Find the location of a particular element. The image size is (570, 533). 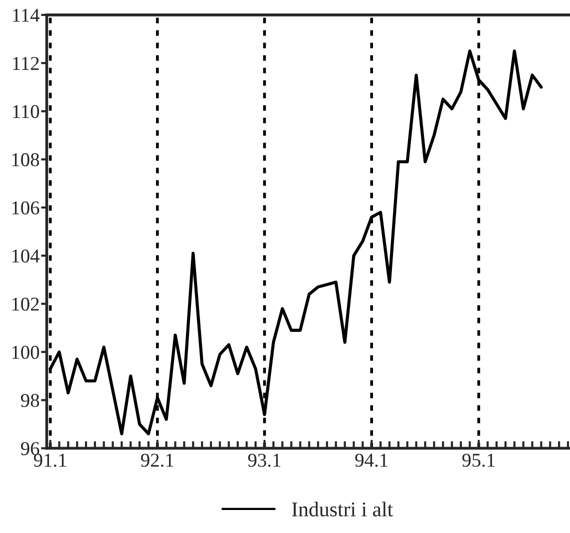

legend-label: Industri i alt is located at coordinates (342, 509).